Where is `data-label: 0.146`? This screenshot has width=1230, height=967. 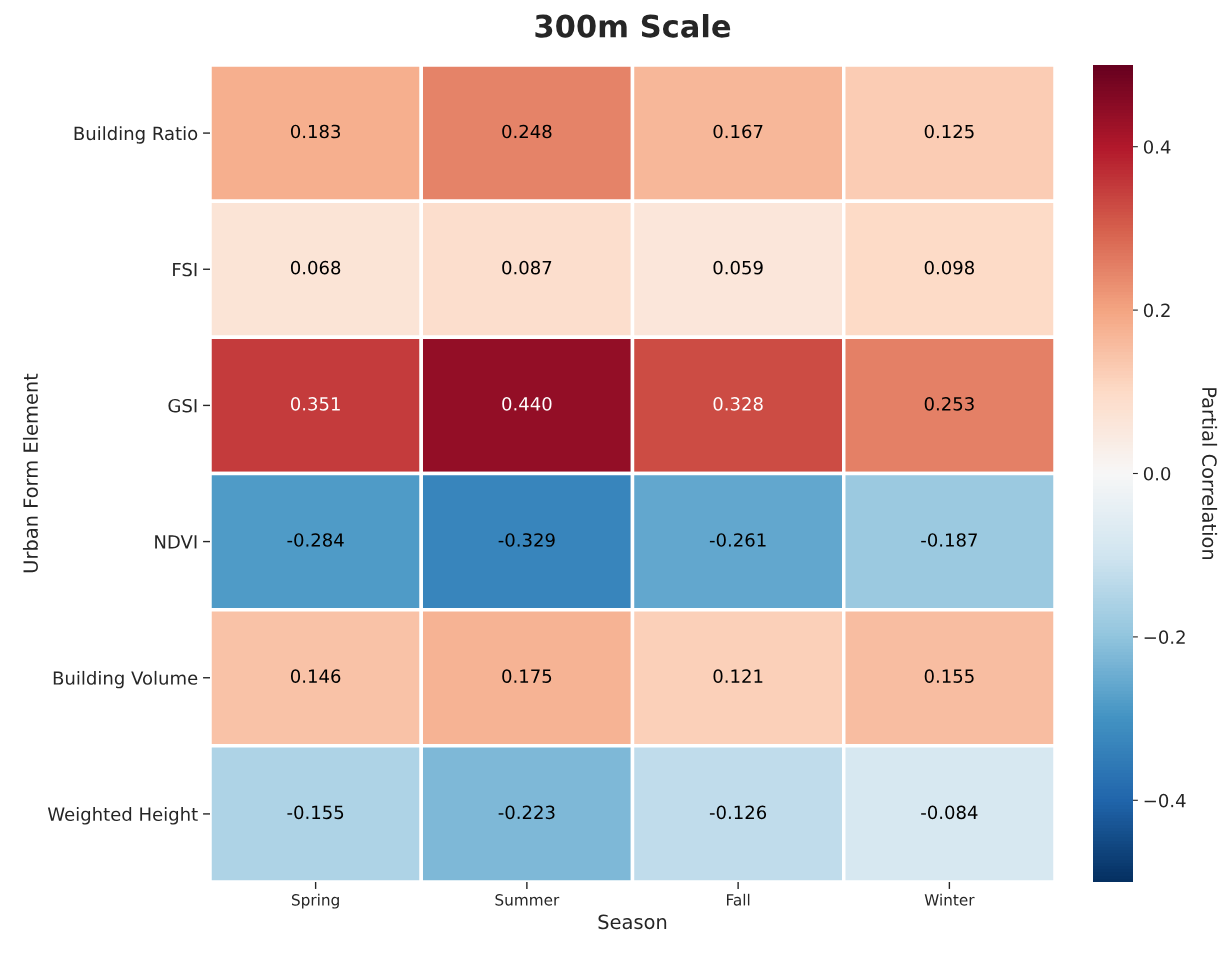 data-label: 0.146 is located at coordinates (315, 676).